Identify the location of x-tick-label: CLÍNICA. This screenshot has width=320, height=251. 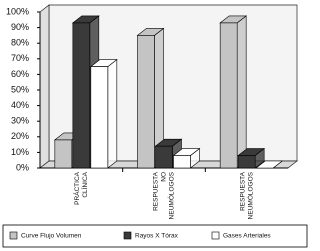
(84, 184).